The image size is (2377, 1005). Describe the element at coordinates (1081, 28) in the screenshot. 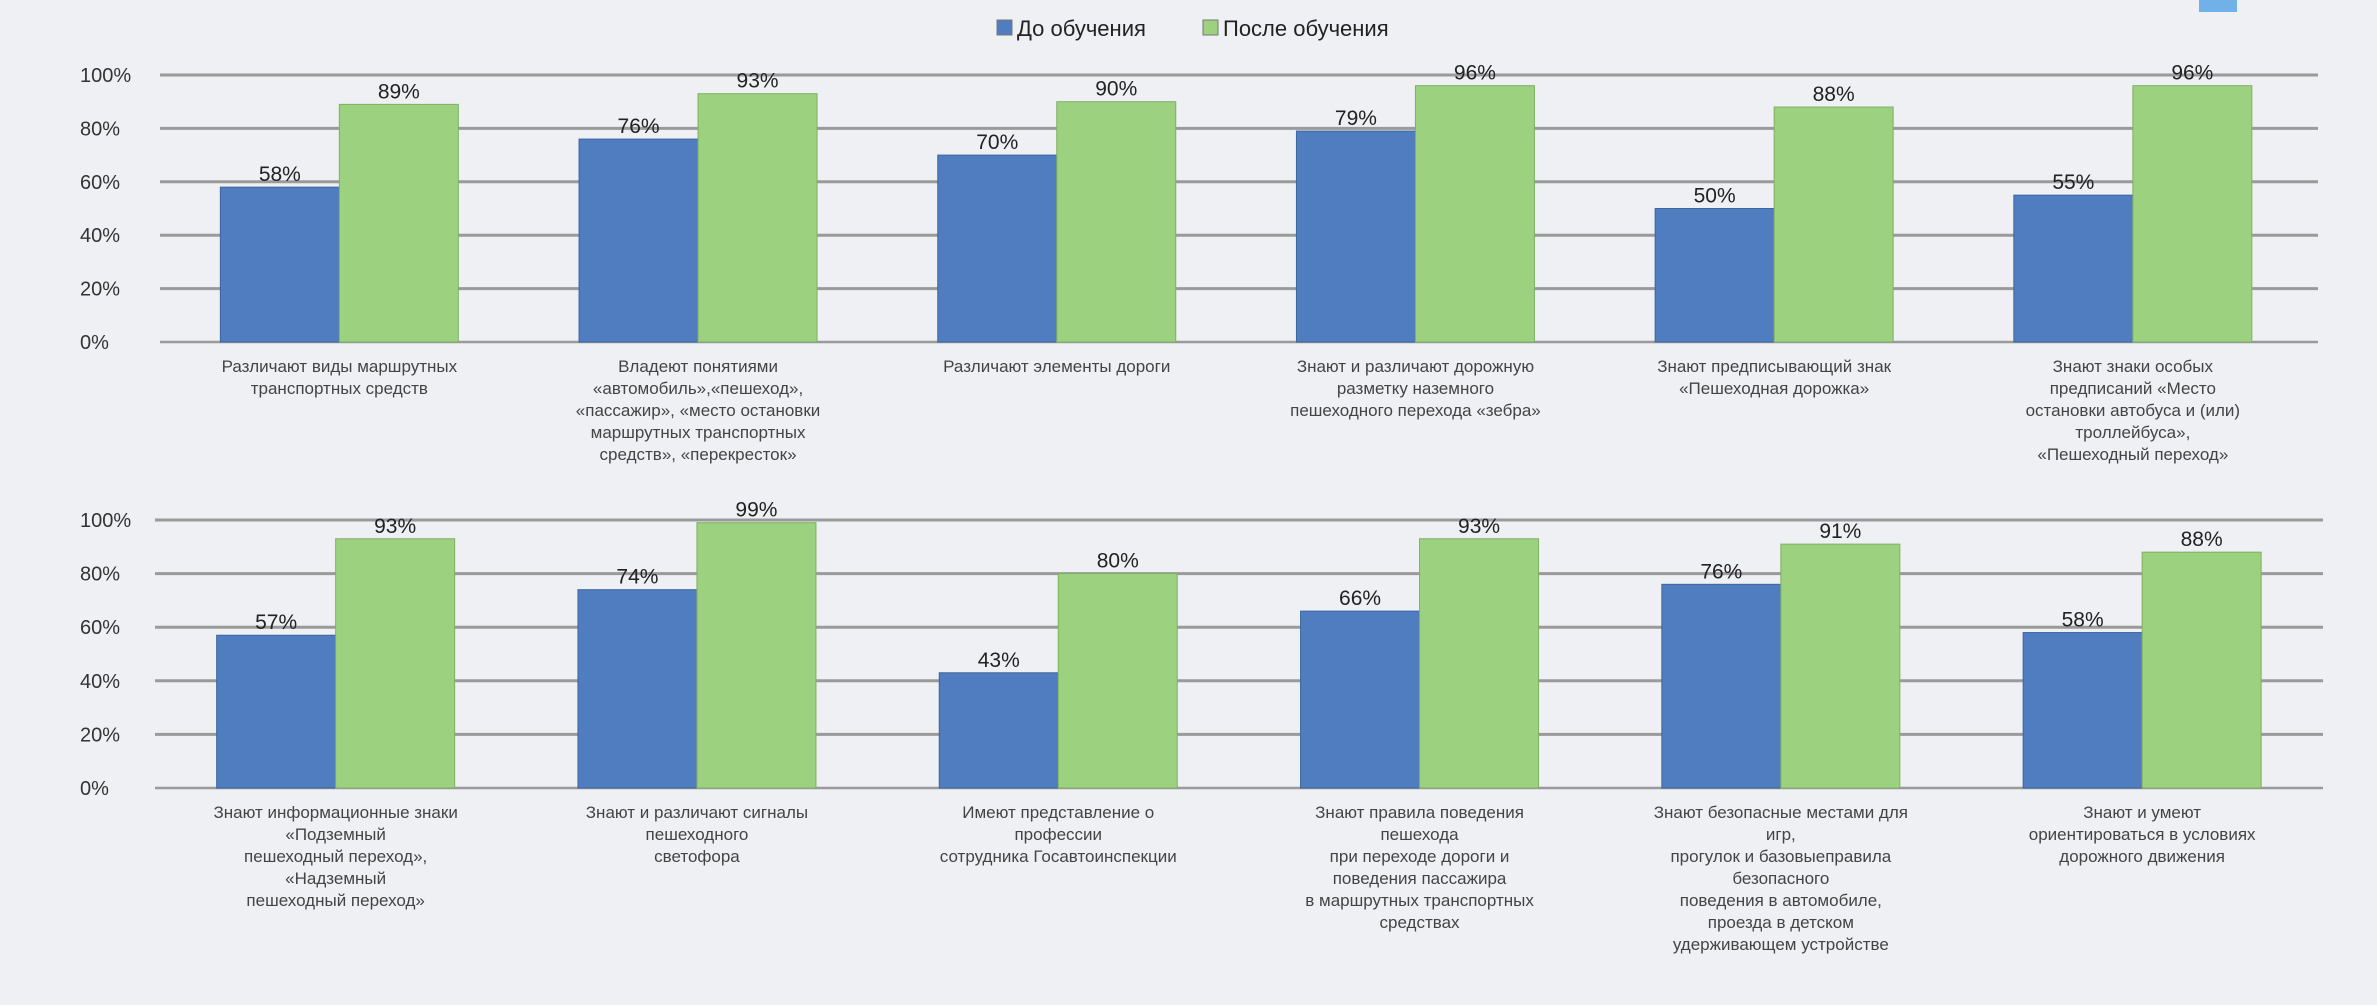

I see `legend-label-before: До обучения` at that location.